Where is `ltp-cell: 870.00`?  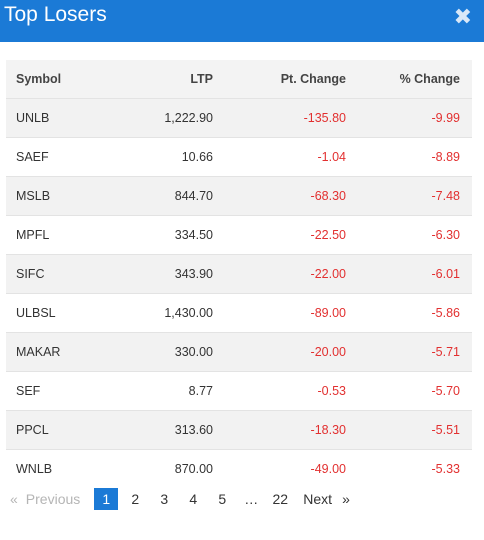 ltp-cell: 870.00 is located at coordinates (193, 468).